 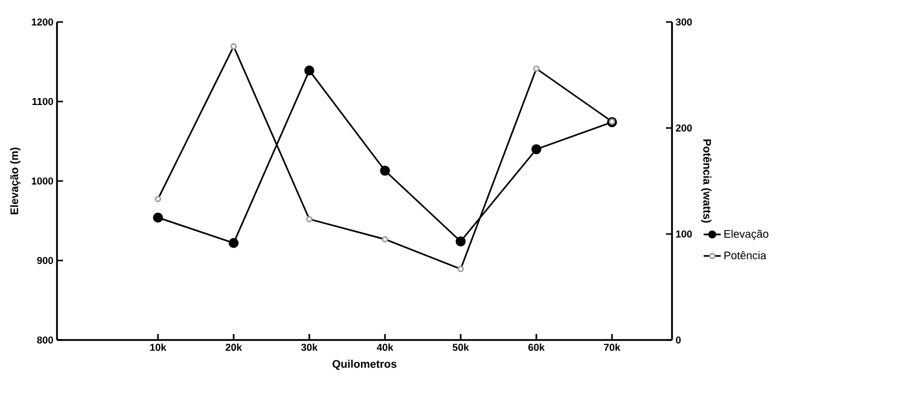 What do you see at coordinates (385, 347) in the screenshot?
I see `x-tick-label: 40k` at bounding box center [385, 347].